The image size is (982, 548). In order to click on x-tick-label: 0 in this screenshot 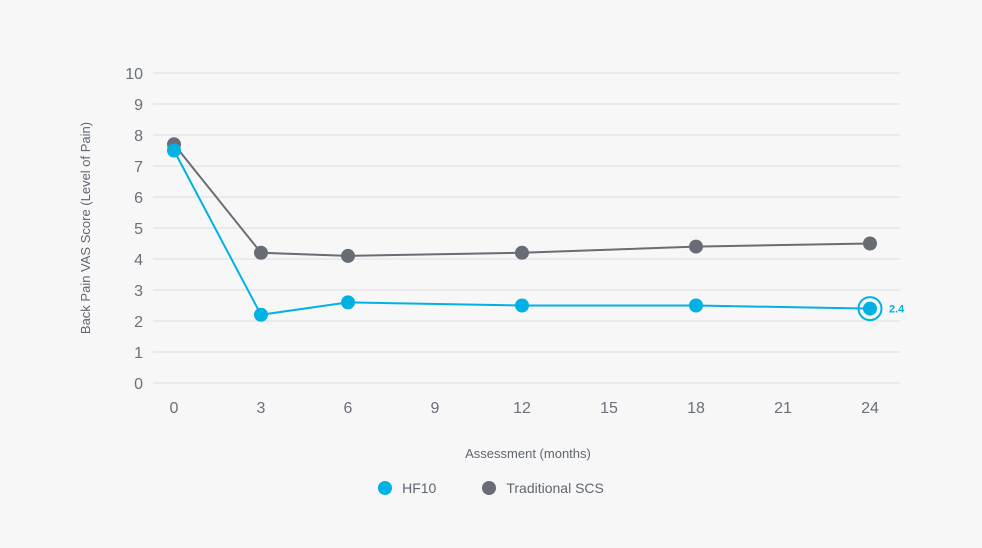, I will do `click(174, 408)`.